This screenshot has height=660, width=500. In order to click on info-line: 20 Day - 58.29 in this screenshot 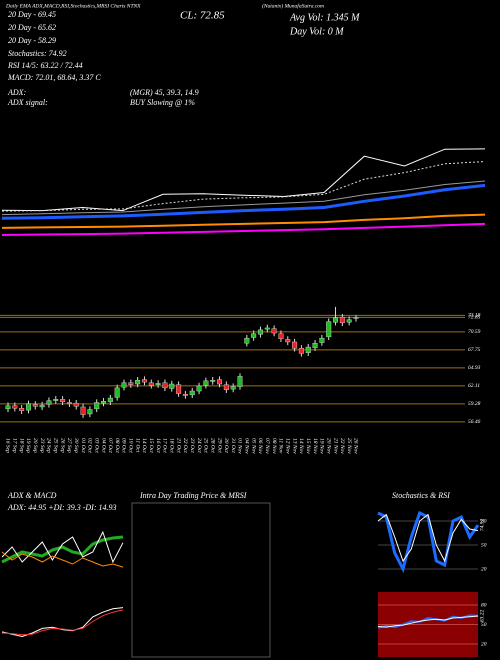, I will do `click(32, 40)`.